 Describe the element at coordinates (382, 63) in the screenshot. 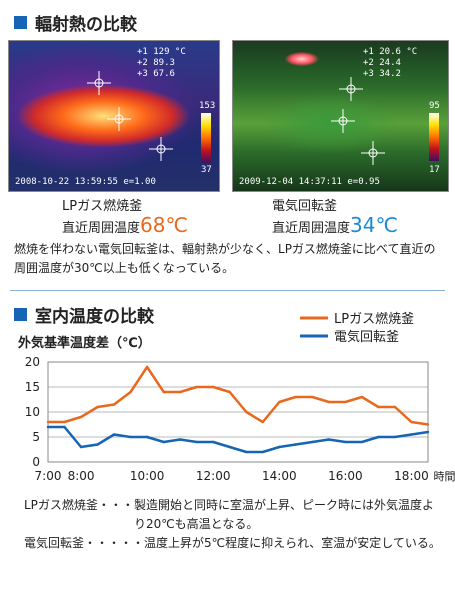

I see `readout-2: +2 24.4` at that location.